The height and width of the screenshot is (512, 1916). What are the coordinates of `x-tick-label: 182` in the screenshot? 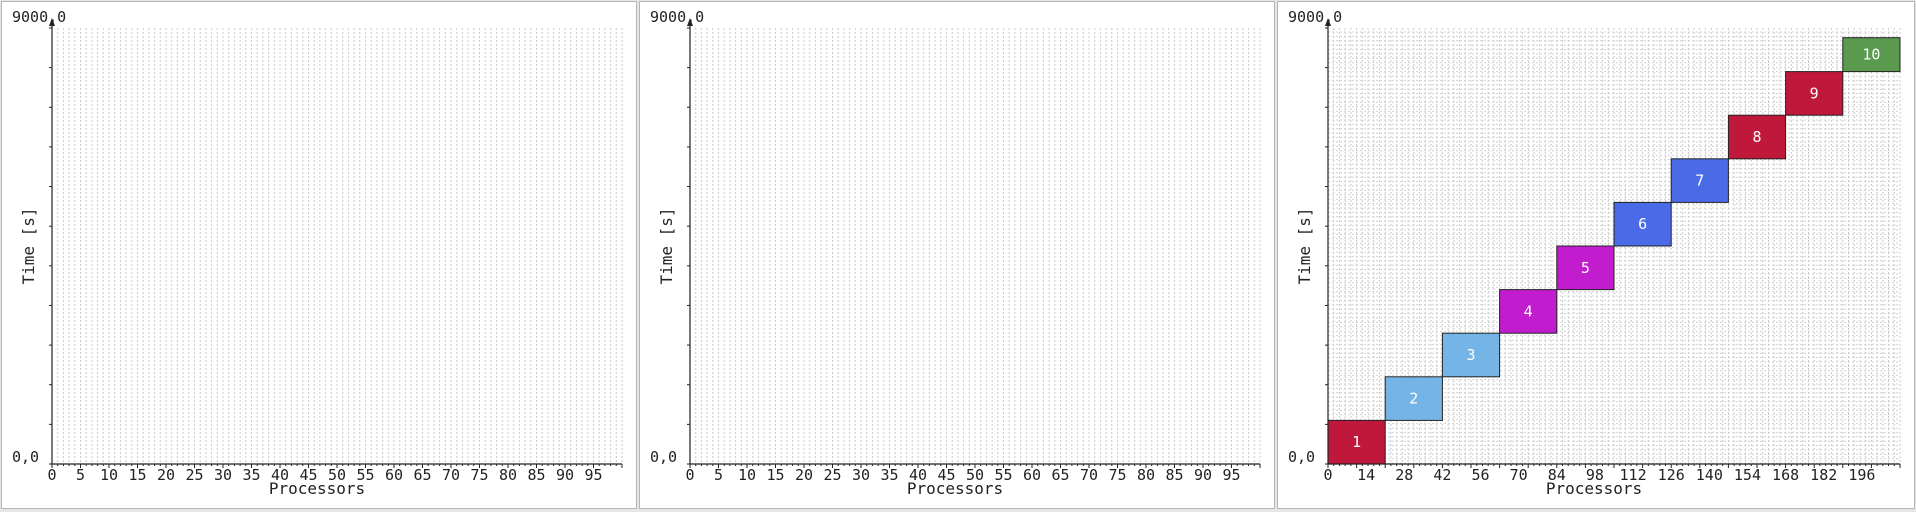 It's located at (1823, 475).